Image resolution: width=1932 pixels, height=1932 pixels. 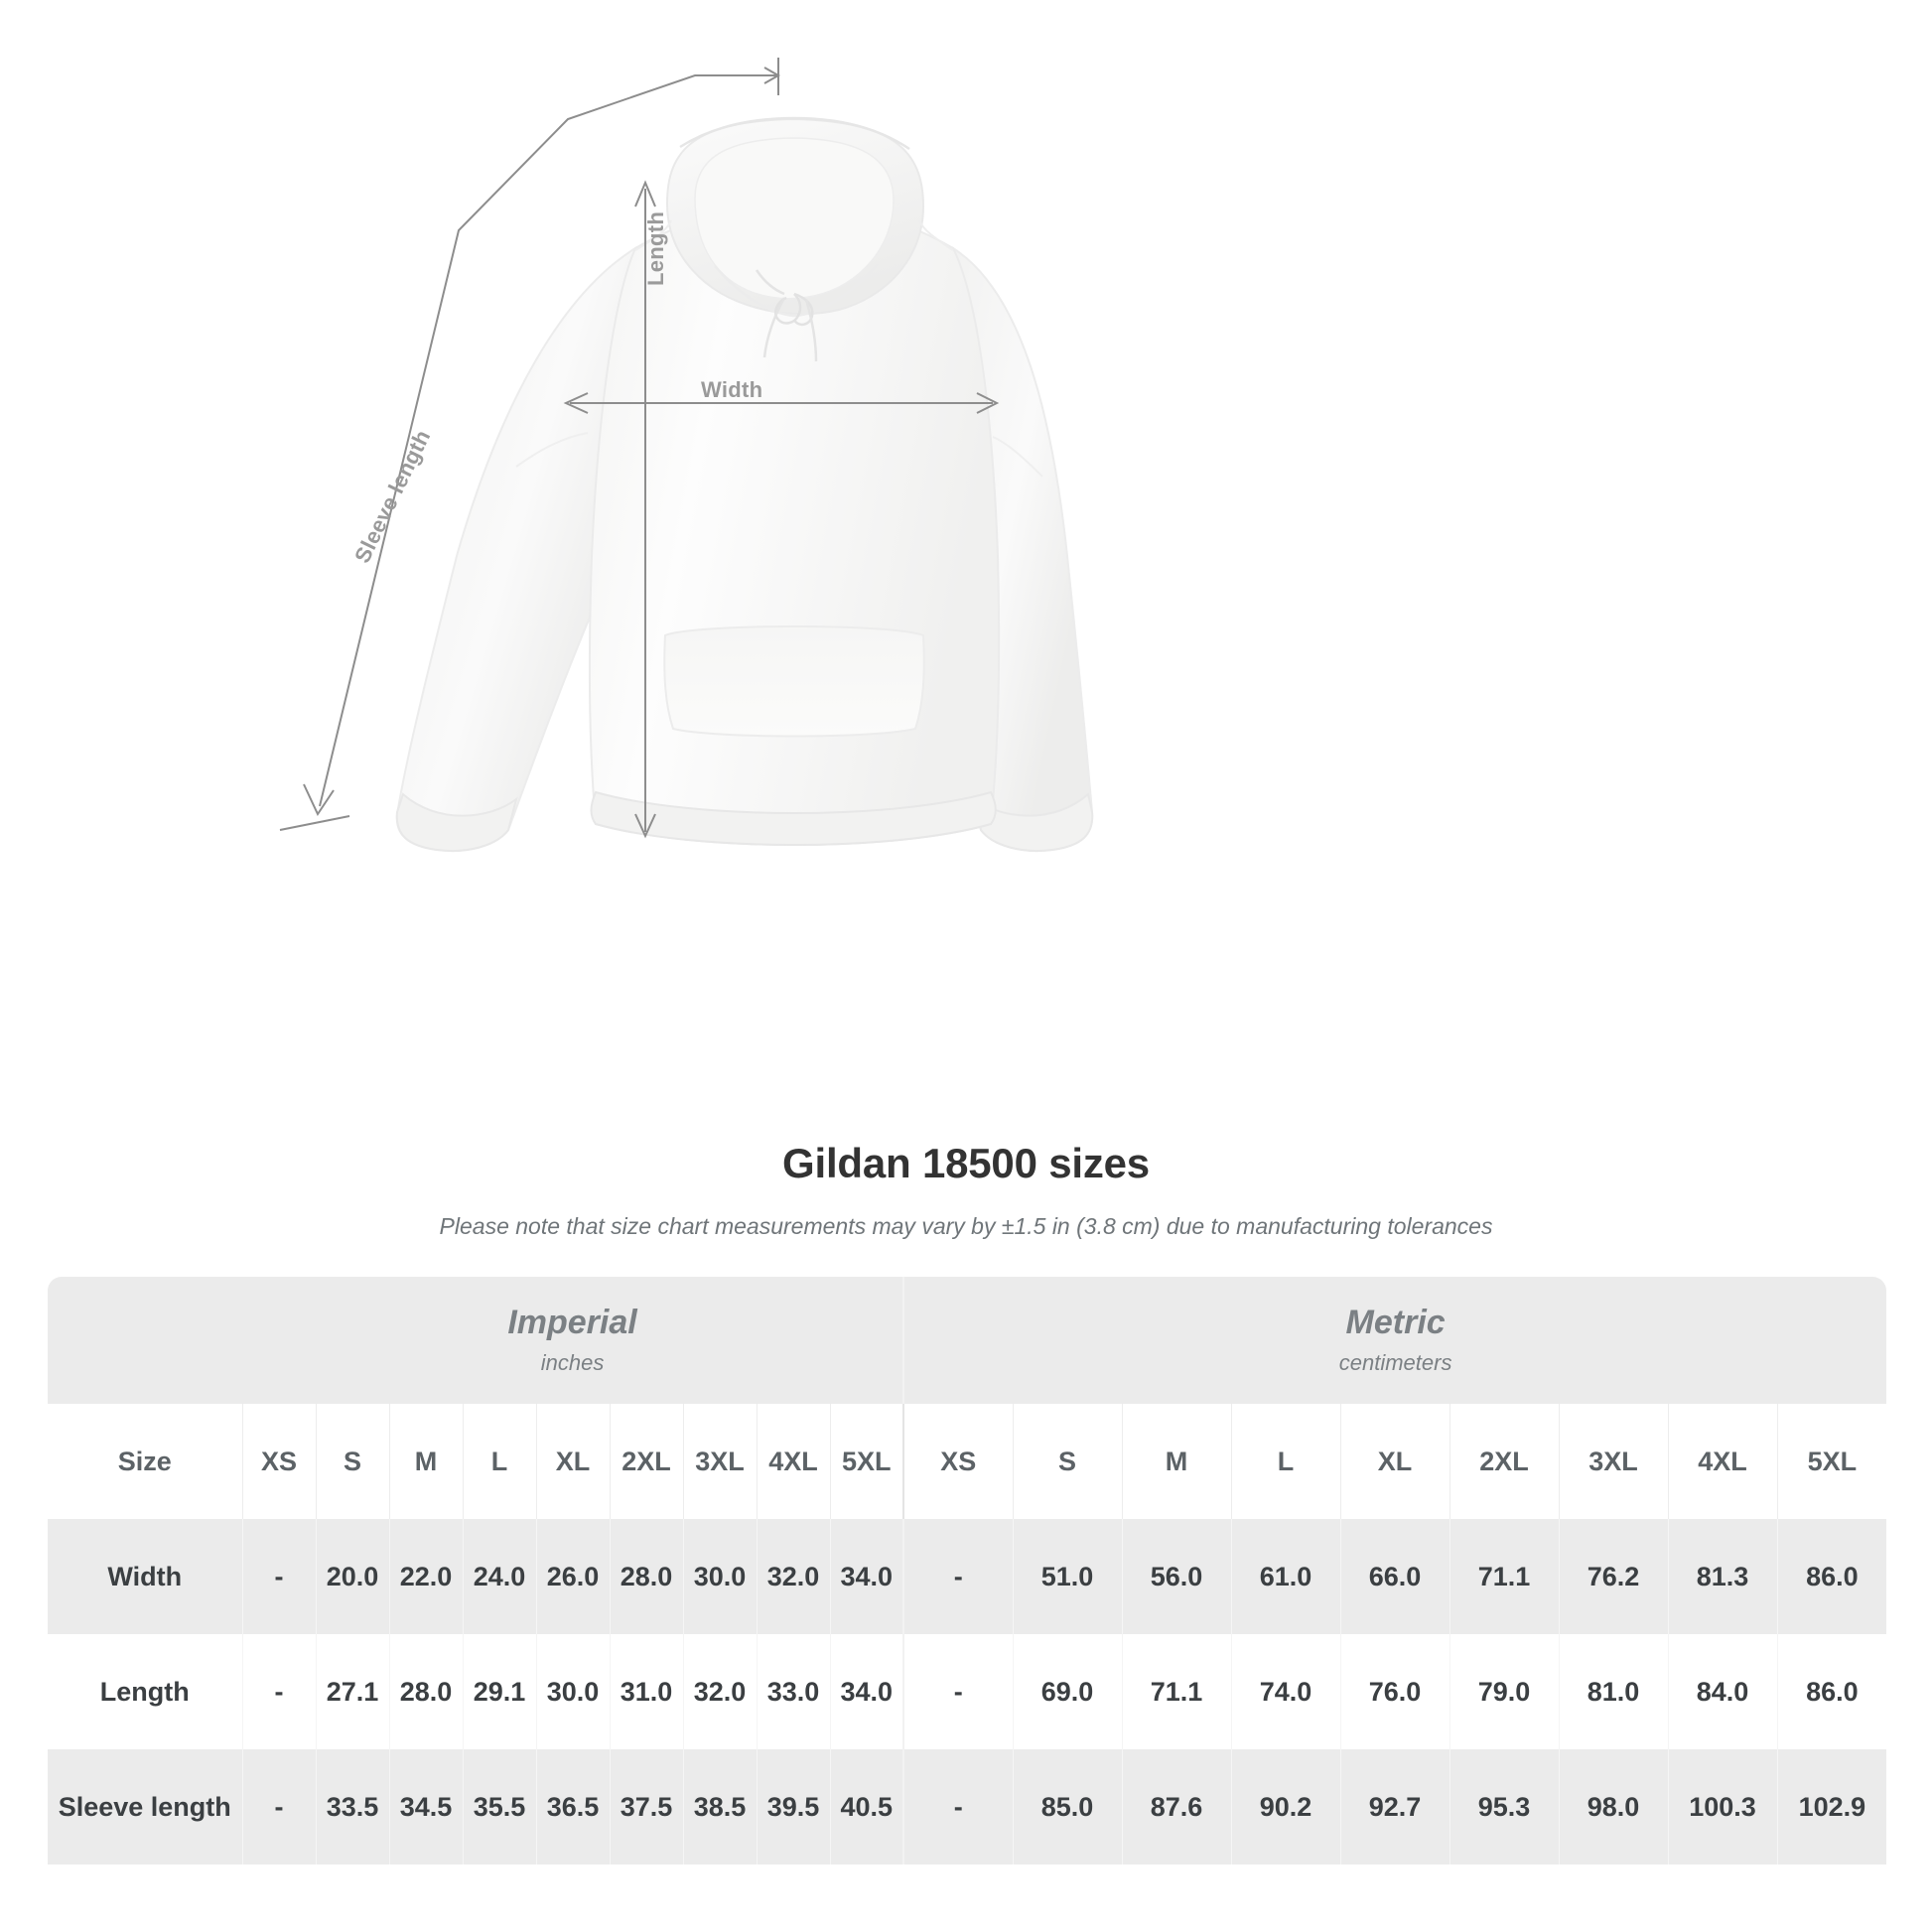 What do you see at coordinates (573, 1807) in the screenshot?
I see `measurement-value-cell: 36.5` at bounding box center [573, 1807].